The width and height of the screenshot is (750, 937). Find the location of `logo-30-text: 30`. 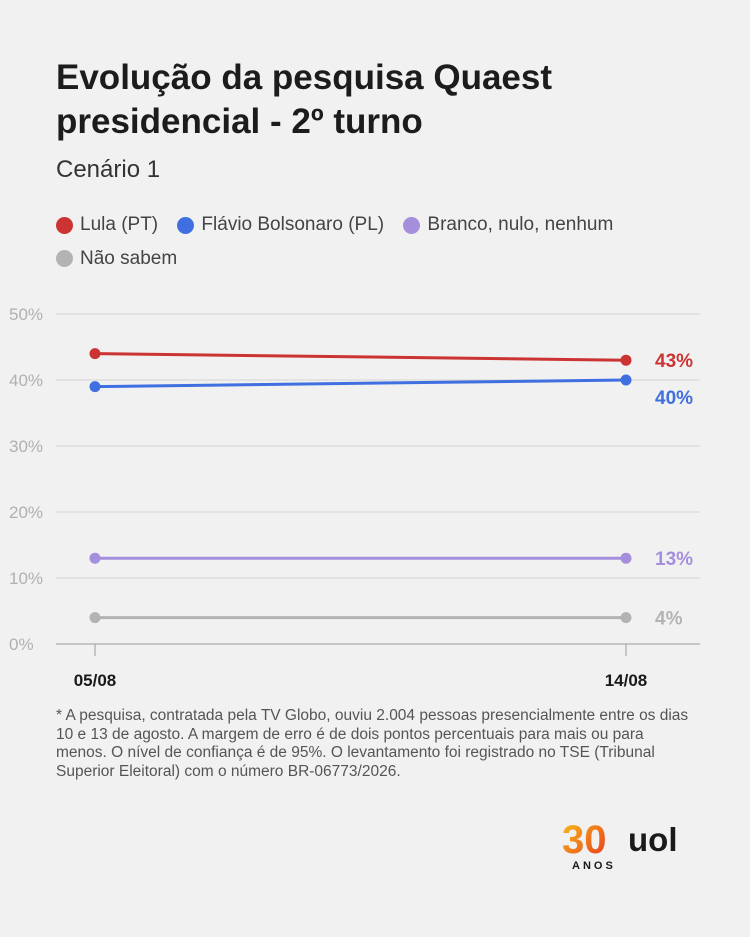

logo-30-text: 30 is located at coordinates (584, 840).